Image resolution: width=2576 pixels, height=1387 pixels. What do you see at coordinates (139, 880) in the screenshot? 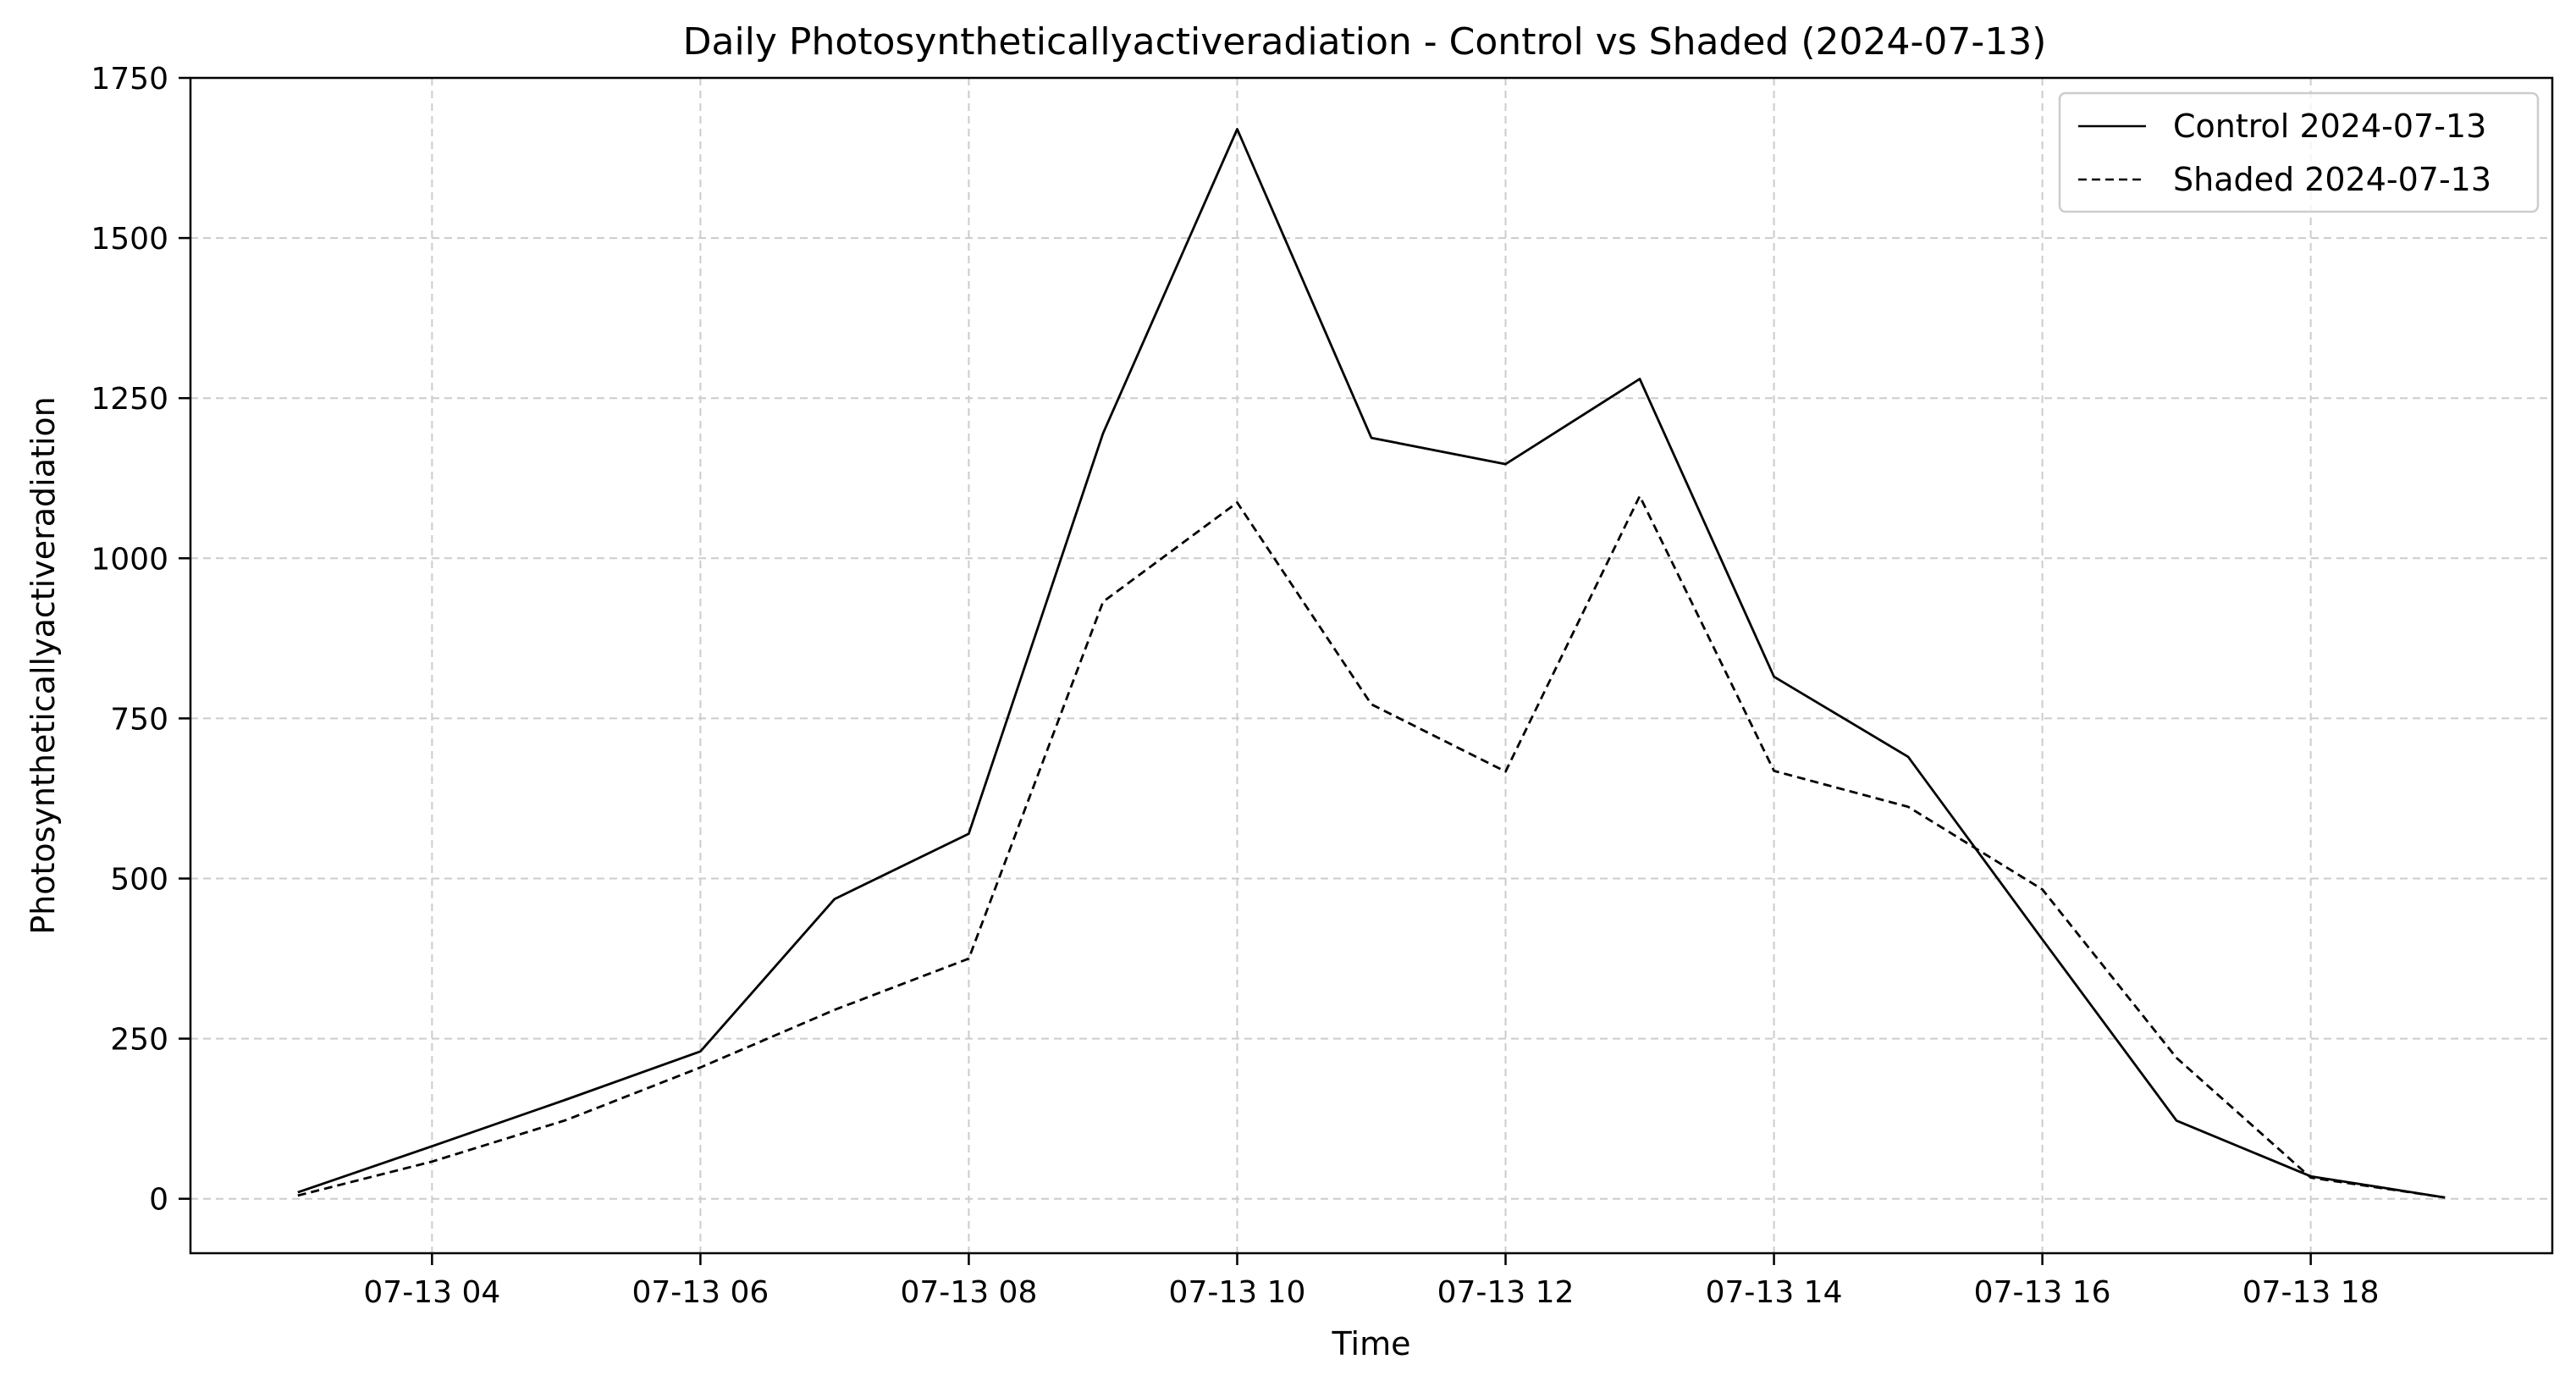
I see `y-tick-label: 500` at bounding box center [139, 880].